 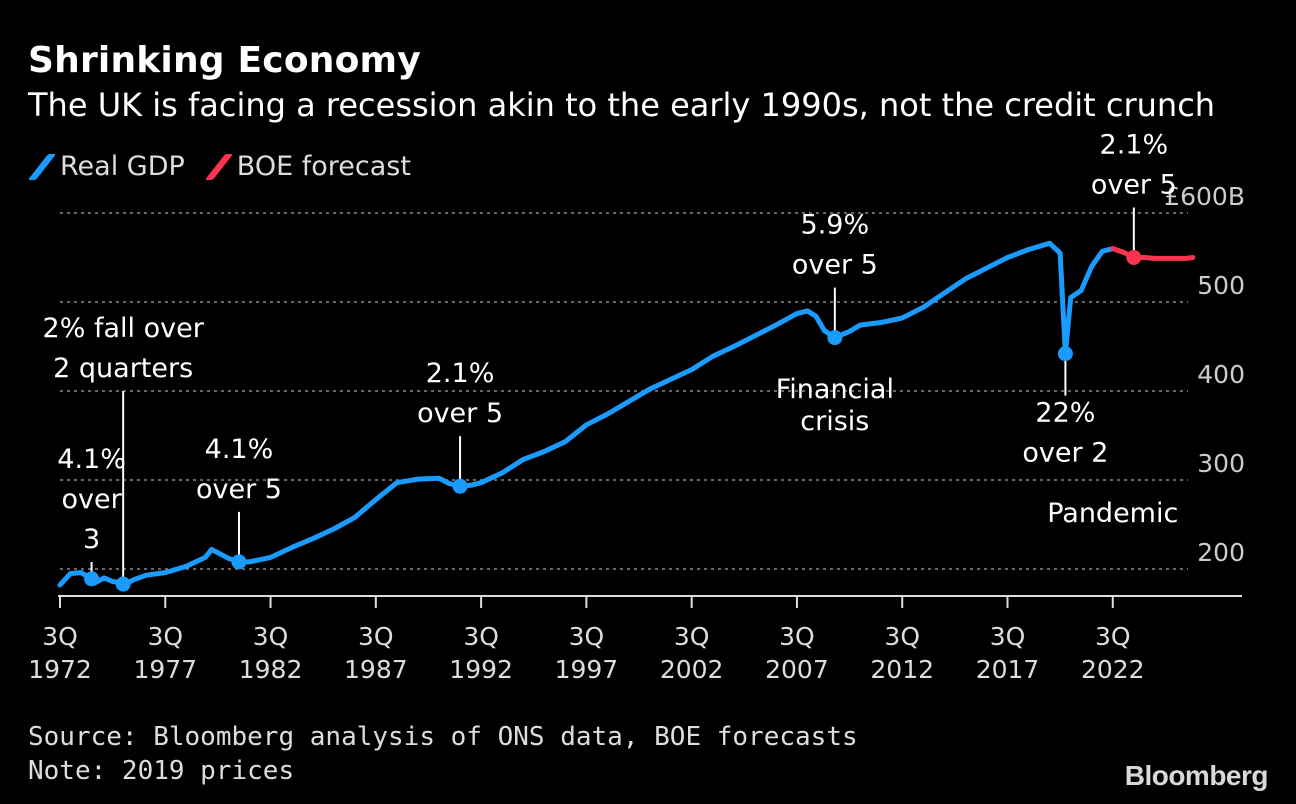 I want to click on x-tick-label: 2007, so click(x=797, y=669).